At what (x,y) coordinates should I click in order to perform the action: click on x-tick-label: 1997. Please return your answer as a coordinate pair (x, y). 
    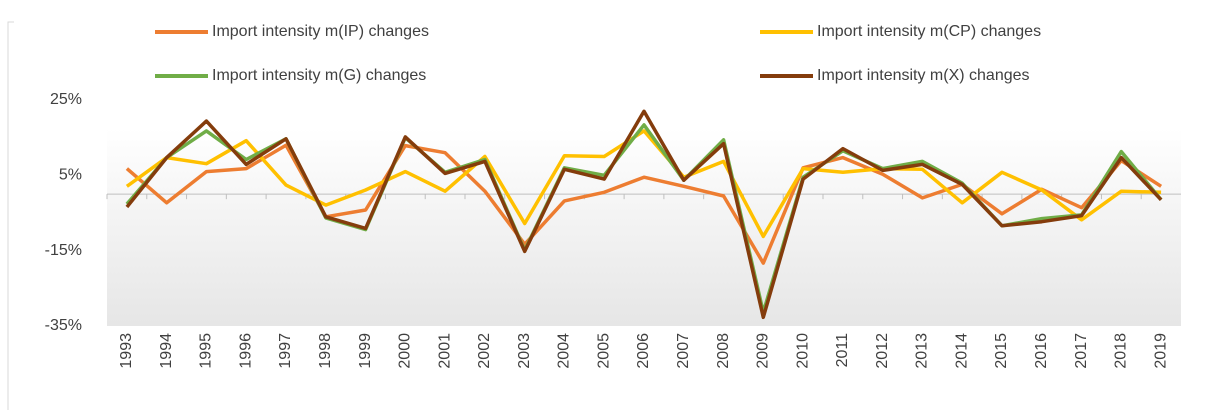
    Looking at the image, I should click on (285, 351).